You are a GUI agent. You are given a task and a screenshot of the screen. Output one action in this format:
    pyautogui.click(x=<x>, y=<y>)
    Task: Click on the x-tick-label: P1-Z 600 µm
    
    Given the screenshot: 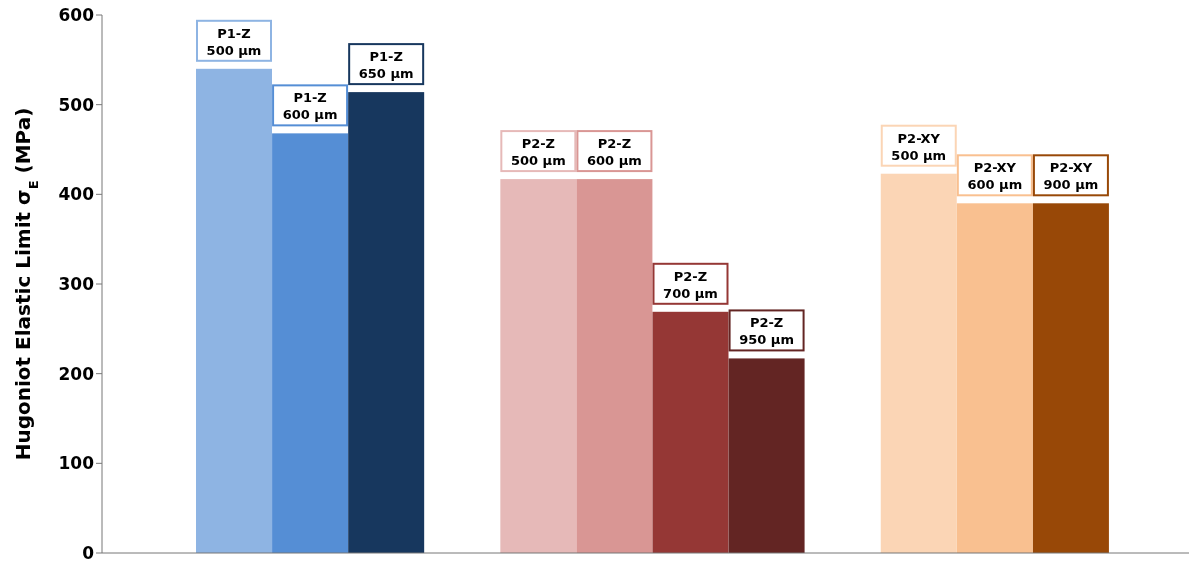 What is the action you would take?
    pyautogui.click(x=310, y=106)
    